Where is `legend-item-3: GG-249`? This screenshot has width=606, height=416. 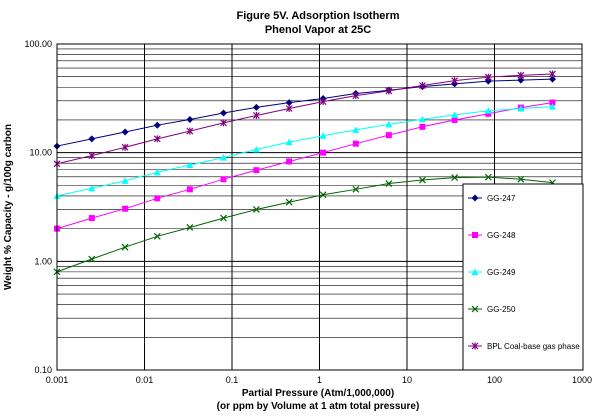 legend-item-3: GG-249 is located at coordinates (492, 272).